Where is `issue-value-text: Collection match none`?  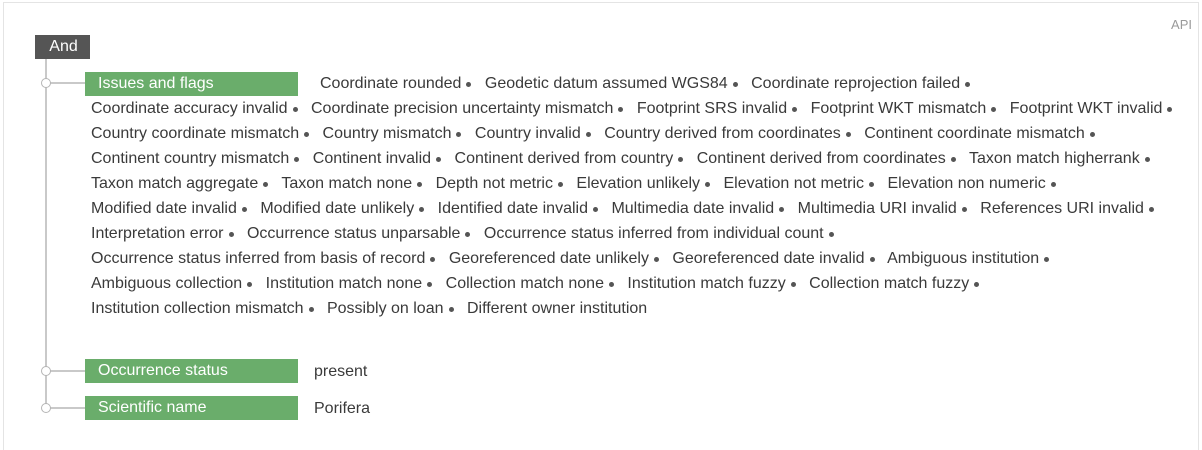
issue-value-text: Collection match none is located at coordinates (524, 283).